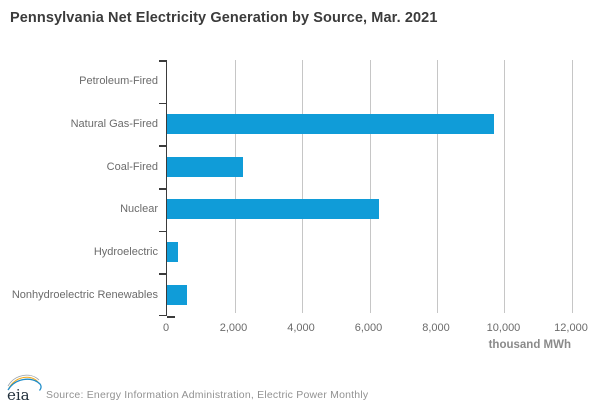 This screenshot has height=408, width=612. Describe the element at coordinates (84, 294) in the screenshot. I see `category-label-nonhydro-renewables: Nonhydroelectric Renewables` at that location.